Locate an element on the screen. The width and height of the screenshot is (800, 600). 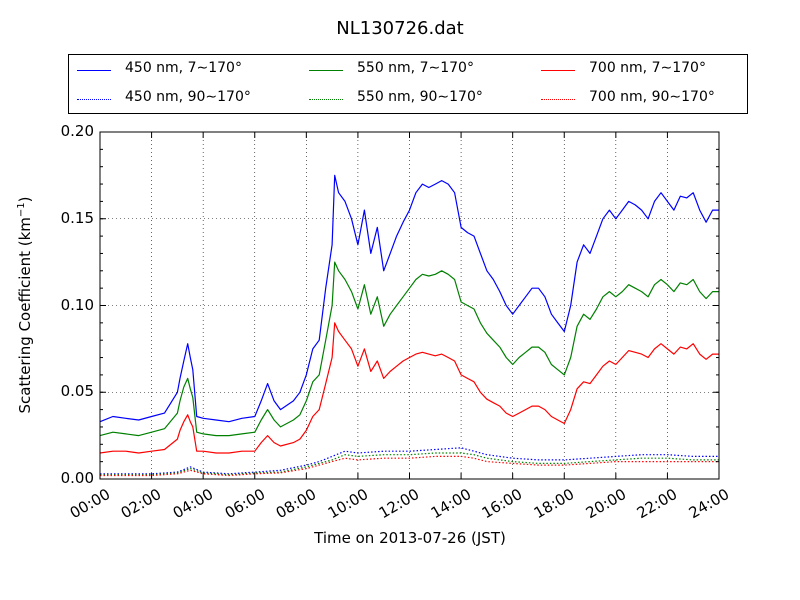
y-tick-label: 0.15 is located at coordinates (77, 217).